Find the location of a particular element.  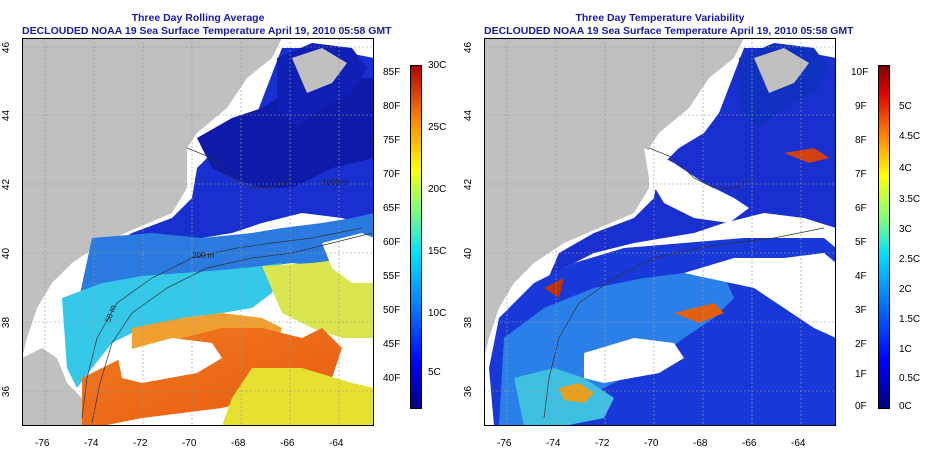

colorbar-f-label: 1F is located at coordinates (861, 374).